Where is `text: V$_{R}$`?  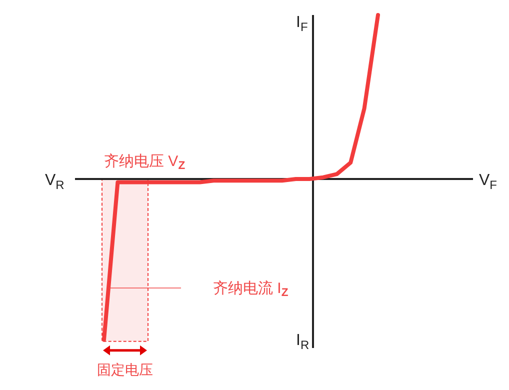
text: V$_{R}$ is located at coordinates (55, 182).